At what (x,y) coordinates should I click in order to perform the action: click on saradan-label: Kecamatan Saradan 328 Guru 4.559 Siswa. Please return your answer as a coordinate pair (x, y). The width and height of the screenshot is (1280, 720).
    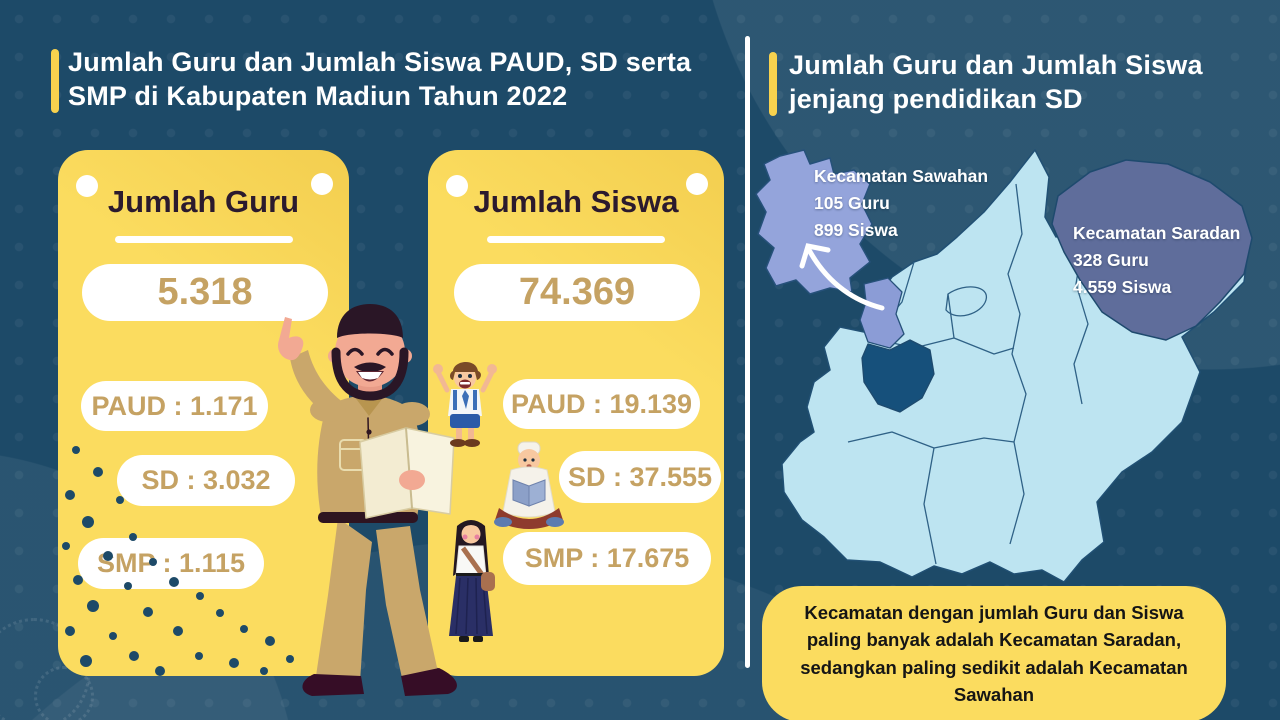
    Looking at the image, I should click on (1156, 260).